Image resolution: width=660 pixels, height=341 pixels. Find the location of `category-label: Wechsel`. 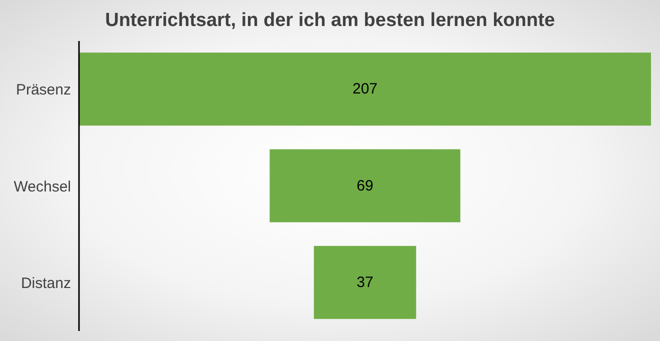

category-label: Wechsel is located at coordinates (42, 187).